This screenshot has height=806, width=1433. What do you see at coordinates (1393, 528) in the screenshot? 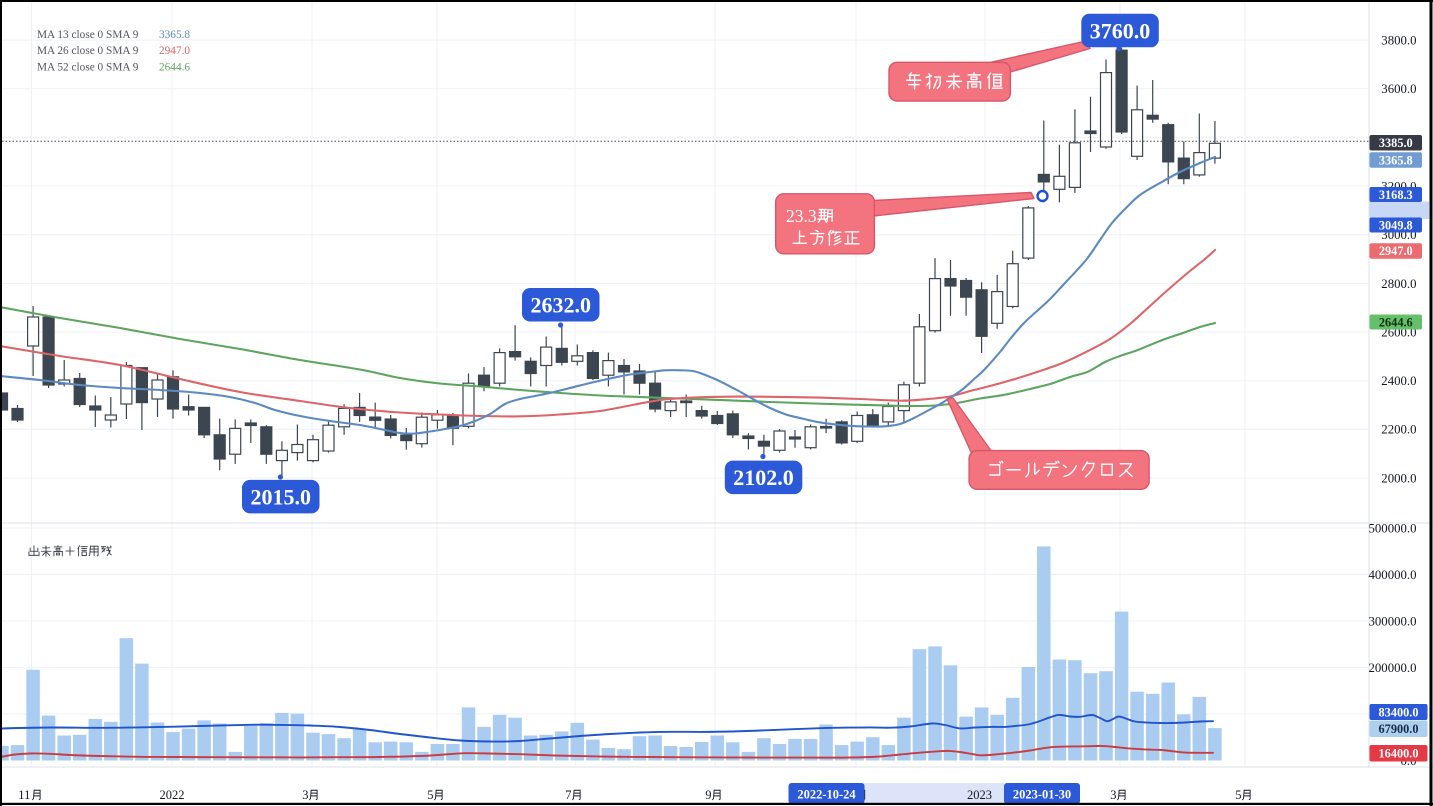
I see `svg-text: 500000.0` at bounding box center [1393, 528].